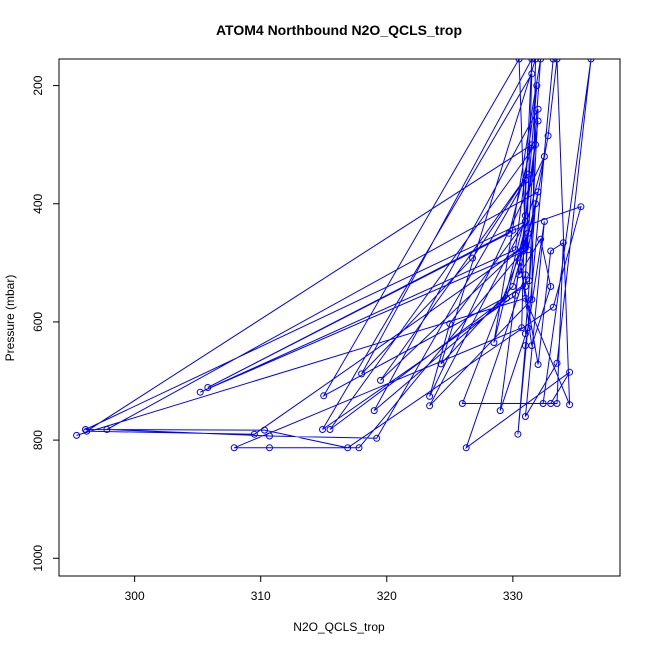 Image resolution: width=650 pixels, height=655 pixels. I want to click on y-axis-label: Pressure (mbar), so click(10, 318).